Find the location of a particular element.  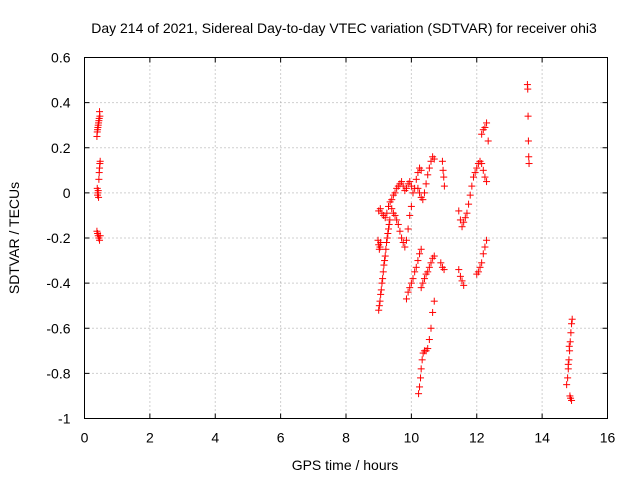

x-axis-label: GPS time / hours is located at coordinates (345, 465).